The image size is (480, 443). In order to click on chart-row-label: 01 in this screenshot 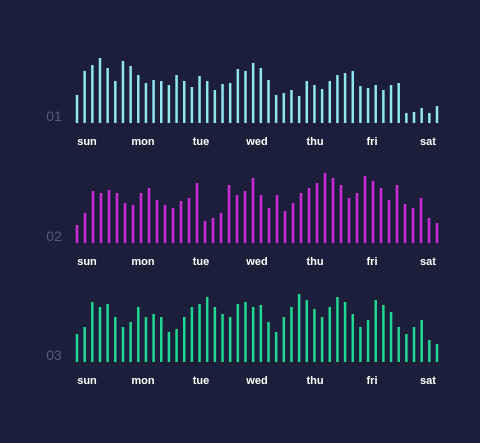, I will do `click(54, 116)`.